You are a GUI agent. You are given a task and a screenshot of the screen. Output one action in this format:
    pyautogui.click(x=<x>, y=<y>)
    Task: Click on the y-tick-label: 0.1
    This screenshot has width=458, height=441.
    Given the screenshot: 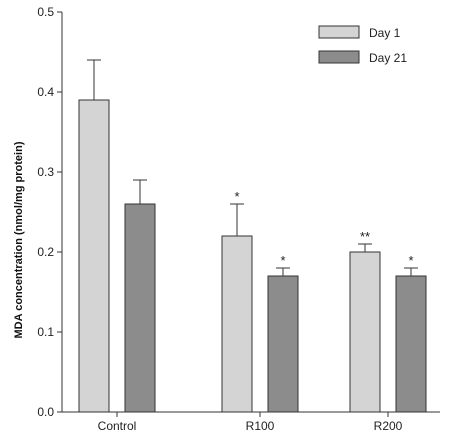 What is the action you would take?
    pyautogui.click(x=45, y=332)
    